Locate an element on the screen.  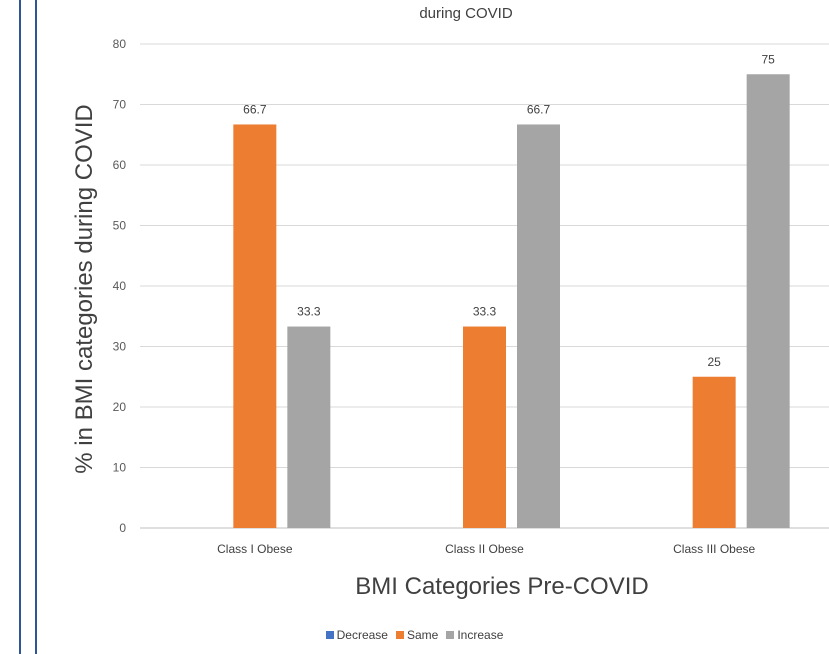
x-category-label: Class I Obese is located at coordinates (255, 549).